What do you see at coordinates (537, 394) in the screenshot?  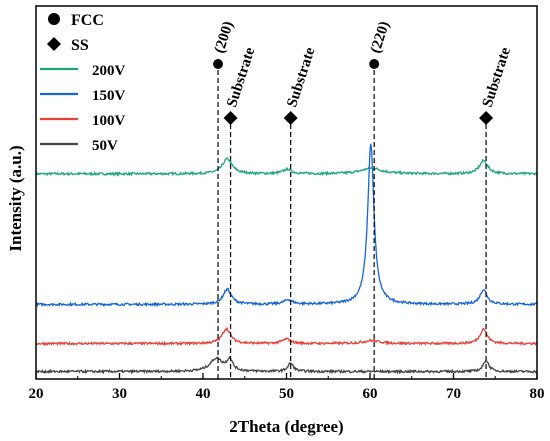 I see `x-tick-label-80: 80` at bounding box center [537, 394].